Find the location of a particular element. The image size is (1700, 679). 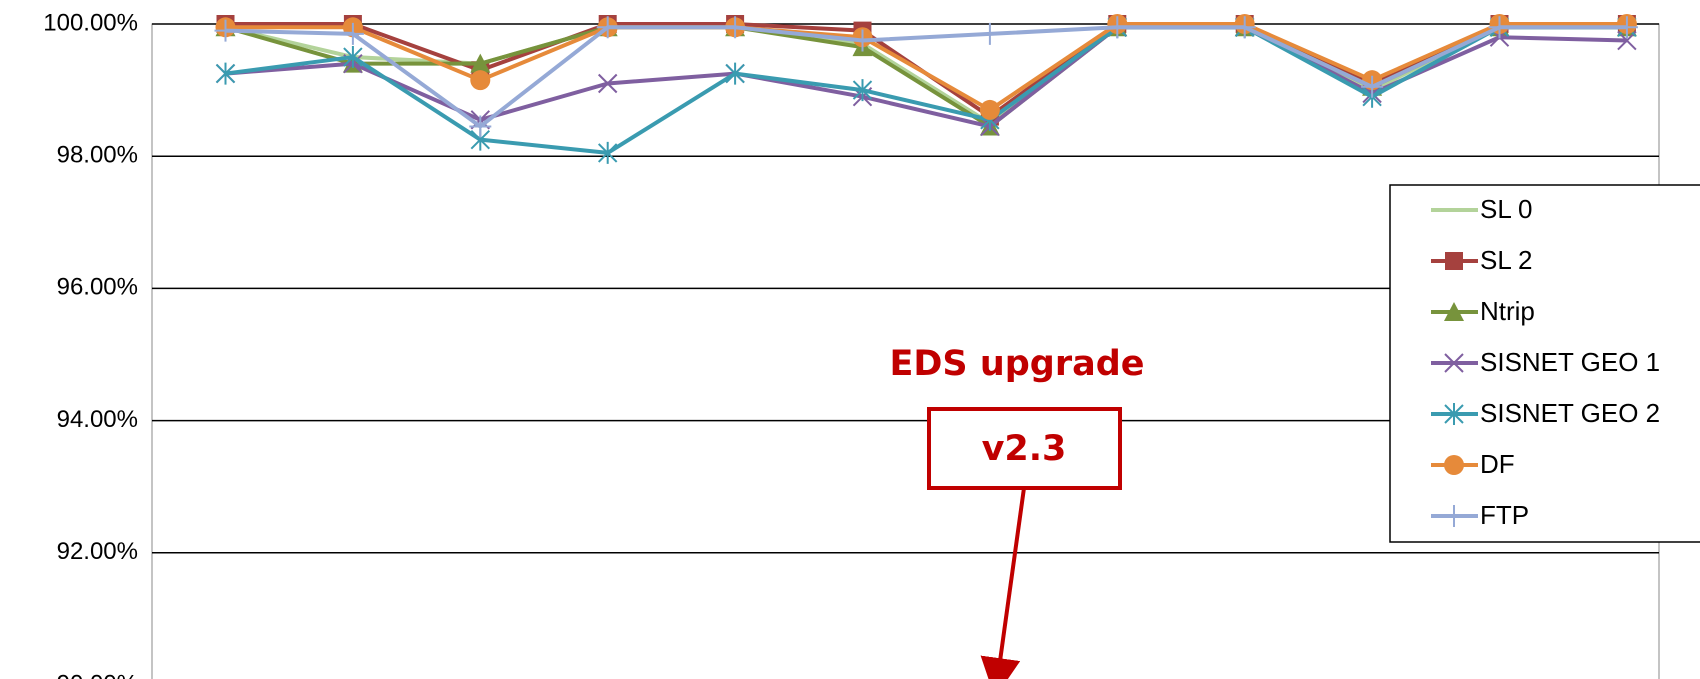

annotation: v2.3 is located at coordinates (1024, 449).